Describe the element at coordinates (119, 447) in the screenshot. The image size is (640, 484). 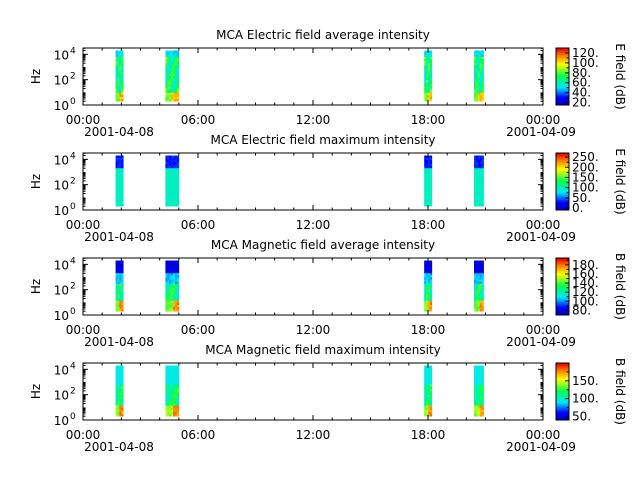
I see `start-date-label: 2001-04-08` at that location.